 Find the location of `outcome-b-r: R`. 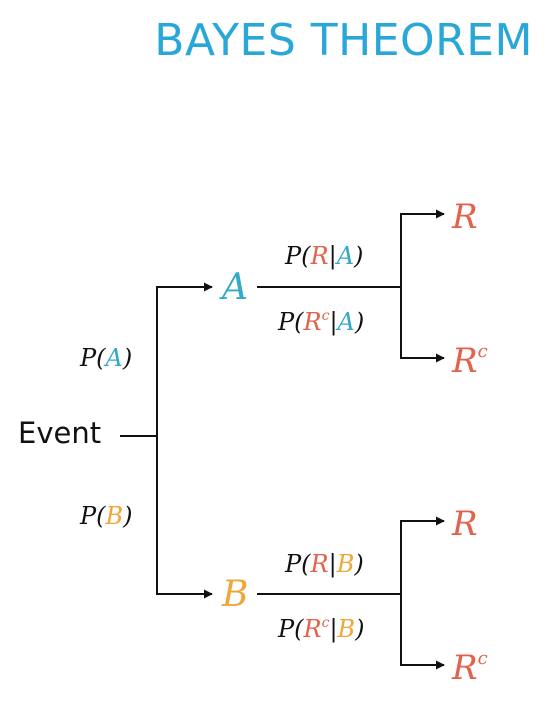

outcome-b-r: R is located at coordinates (464, 524).